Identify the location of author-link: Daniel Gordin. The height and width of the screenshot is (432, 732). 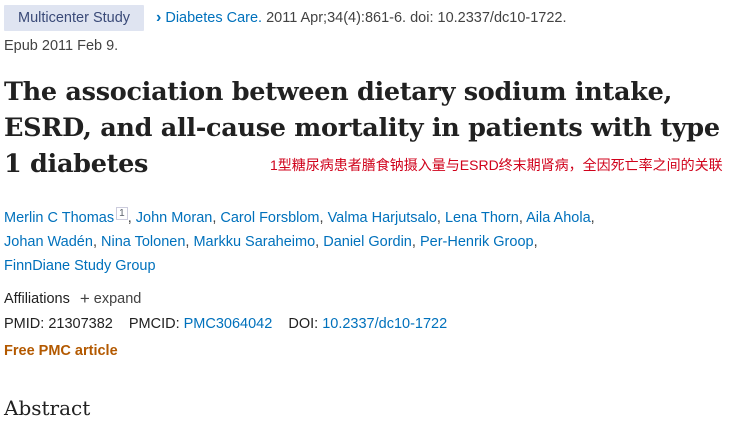
(367, 241).